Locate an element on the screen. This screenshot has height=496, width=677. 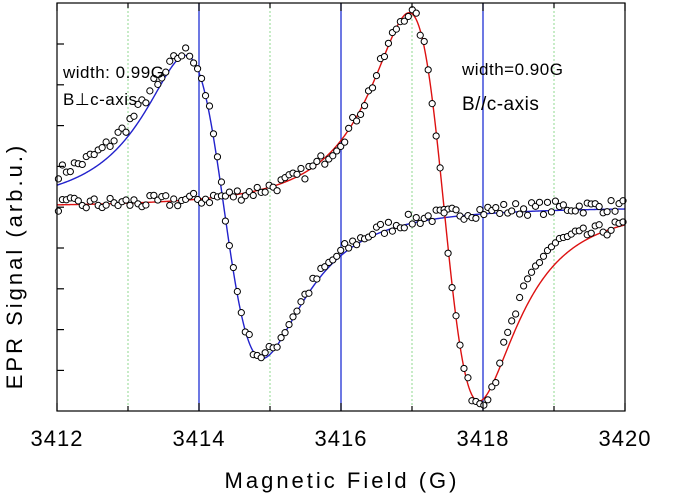
x-tick-label: 3414 is located at coordinates (199, 438).